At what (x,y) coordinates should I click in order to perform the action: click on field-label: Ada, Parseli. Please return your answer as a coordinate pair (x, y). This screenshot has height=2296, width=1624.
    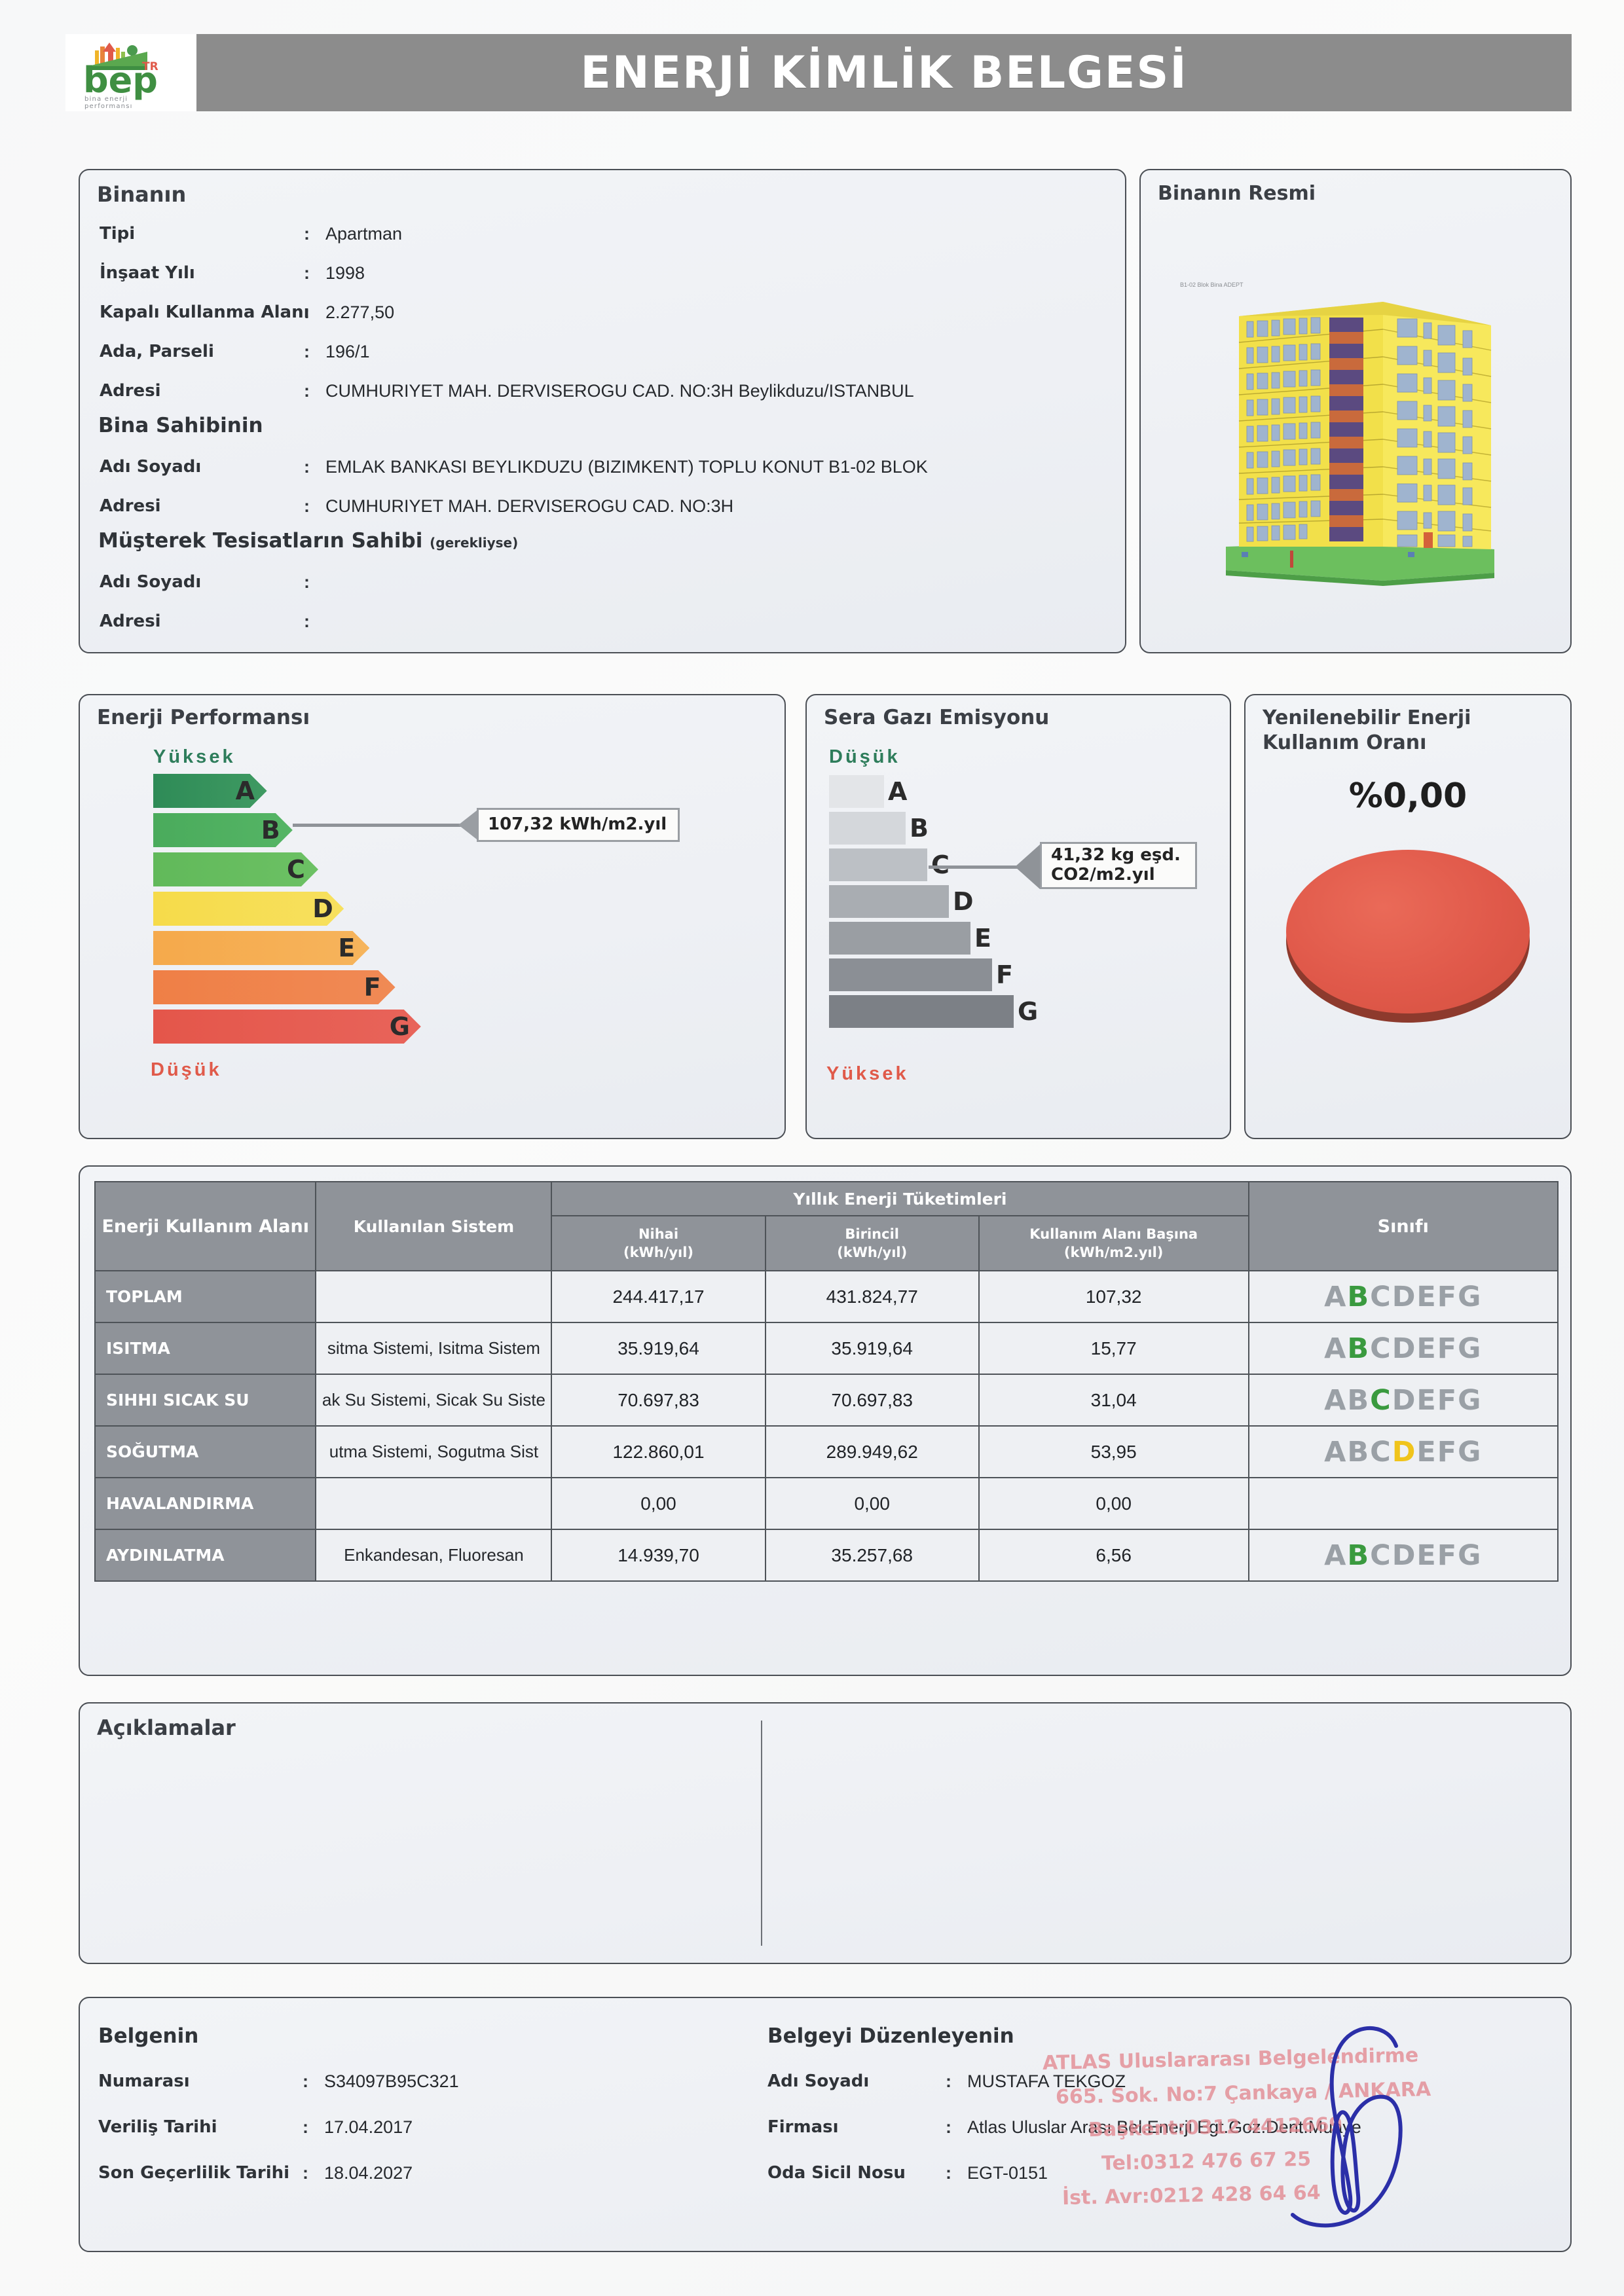
    Looking at the image, I should click on (157, 351).